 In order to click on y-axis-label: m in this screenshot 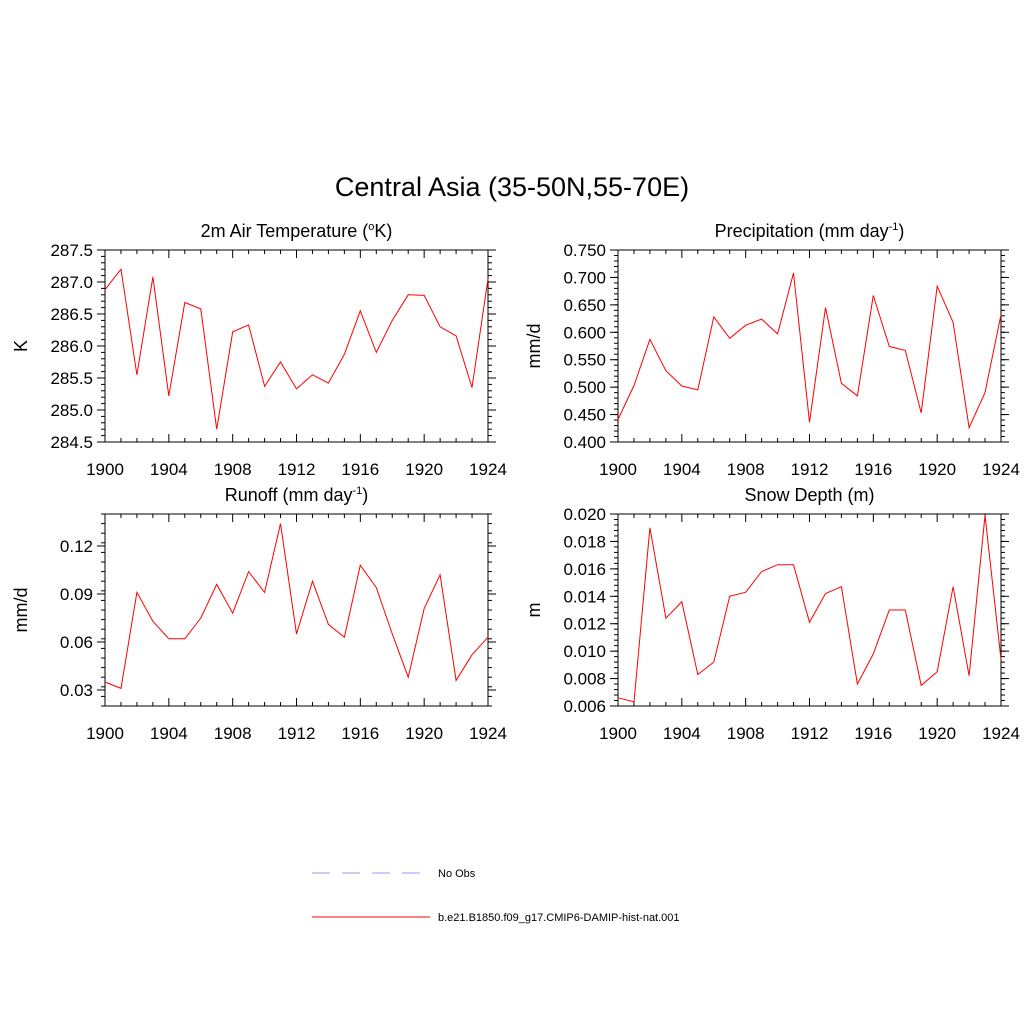, I will do `click(534, 610)`.